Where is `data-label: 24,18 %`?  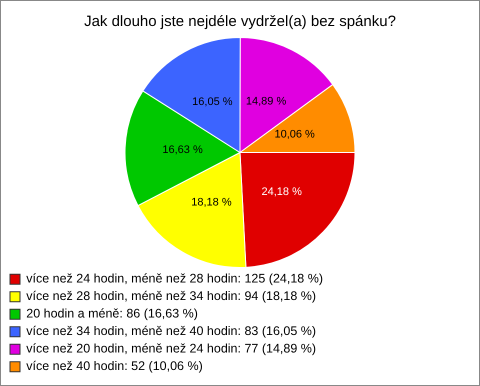 data-label: 24,18 % is located at coordinates (282, 192).